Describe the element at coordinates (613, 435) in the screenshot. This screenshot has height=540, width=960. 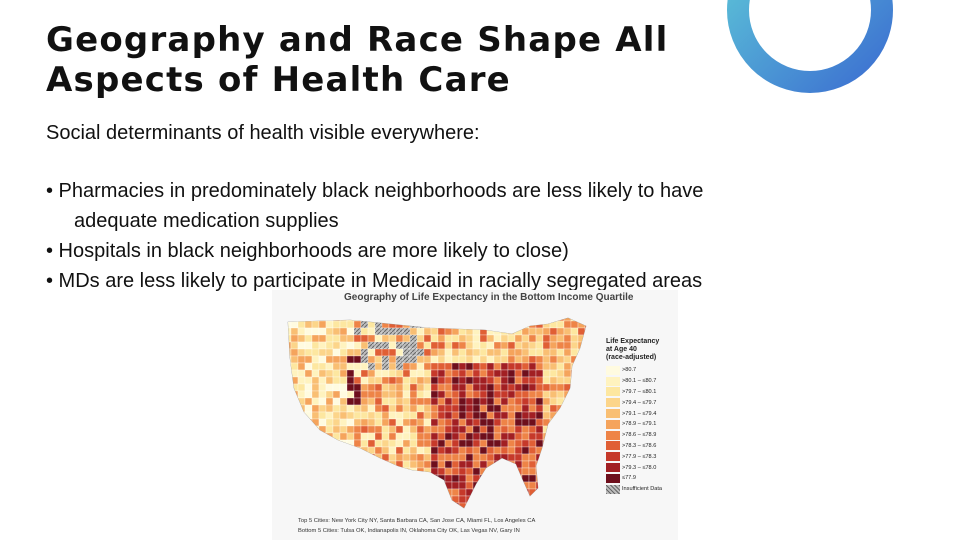
I see `legend-swatch` at that location.